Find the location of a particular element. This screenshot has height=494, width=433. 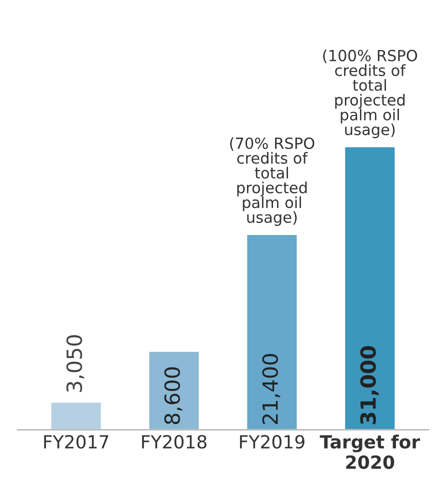

data-label: 31,000 is located at coordinates (369, 385).